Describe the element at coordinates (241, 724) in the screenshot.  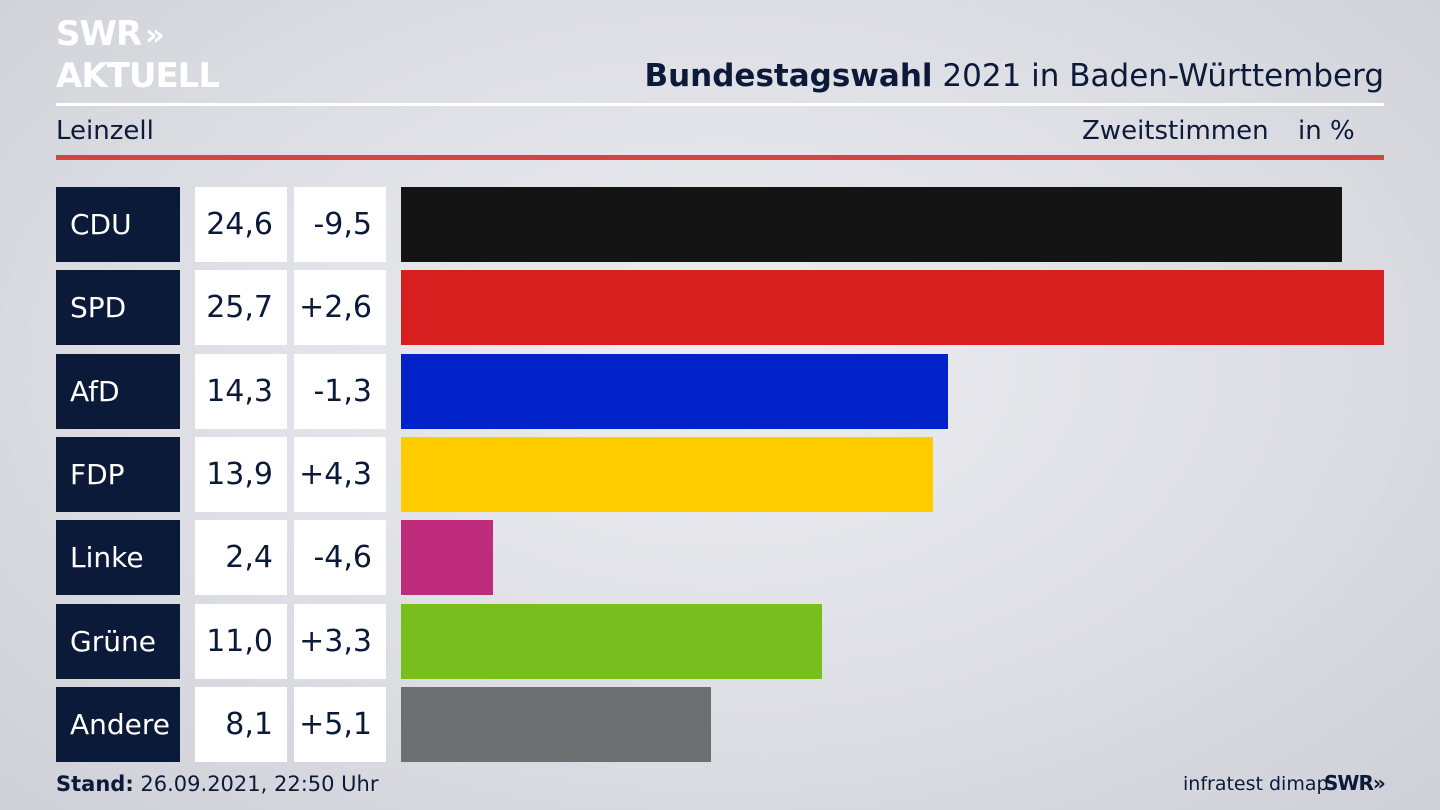
I see `value-label: 8,1` at that location.